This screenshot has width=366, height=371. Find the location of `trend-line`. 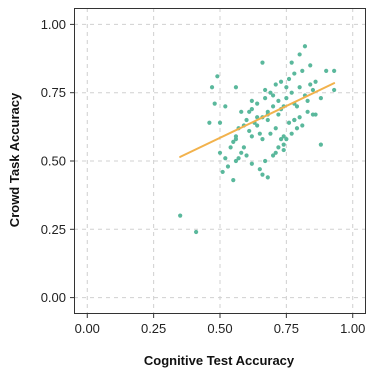

trend-line is located at coordinates (257, 120).